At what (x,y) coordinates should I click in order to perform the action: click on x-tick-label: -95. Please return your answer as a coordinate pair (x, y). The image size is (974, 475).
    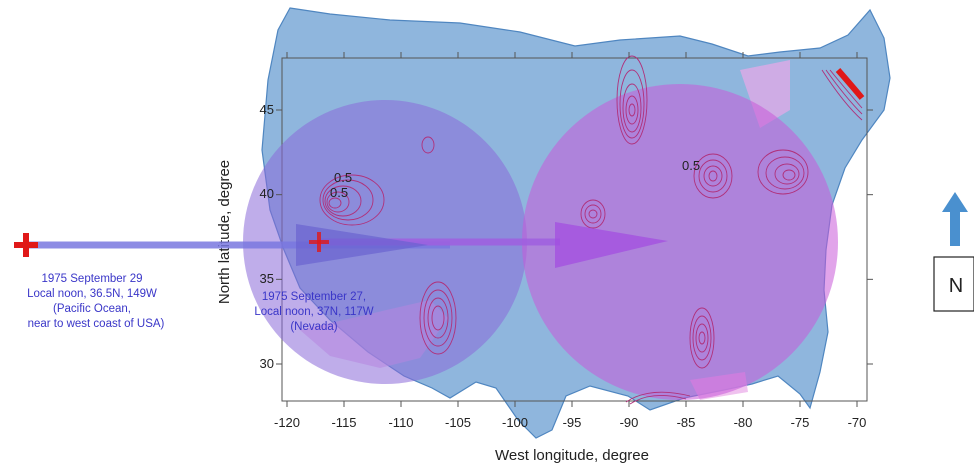
    Looking at the image, I should click on (572, 422).